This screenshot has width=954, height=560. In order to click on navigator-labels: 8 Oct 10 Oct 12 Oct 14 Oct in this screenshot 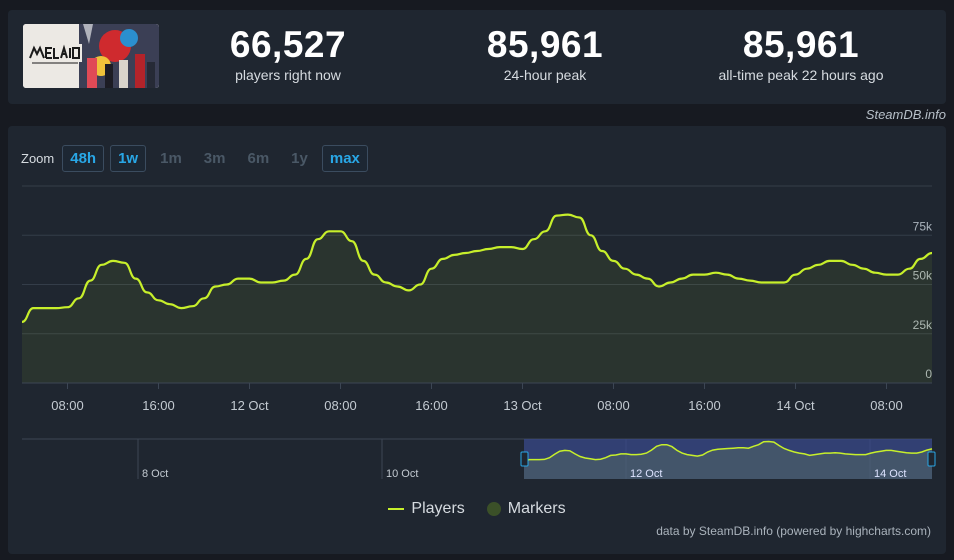, I will do `click(524, 474)`.